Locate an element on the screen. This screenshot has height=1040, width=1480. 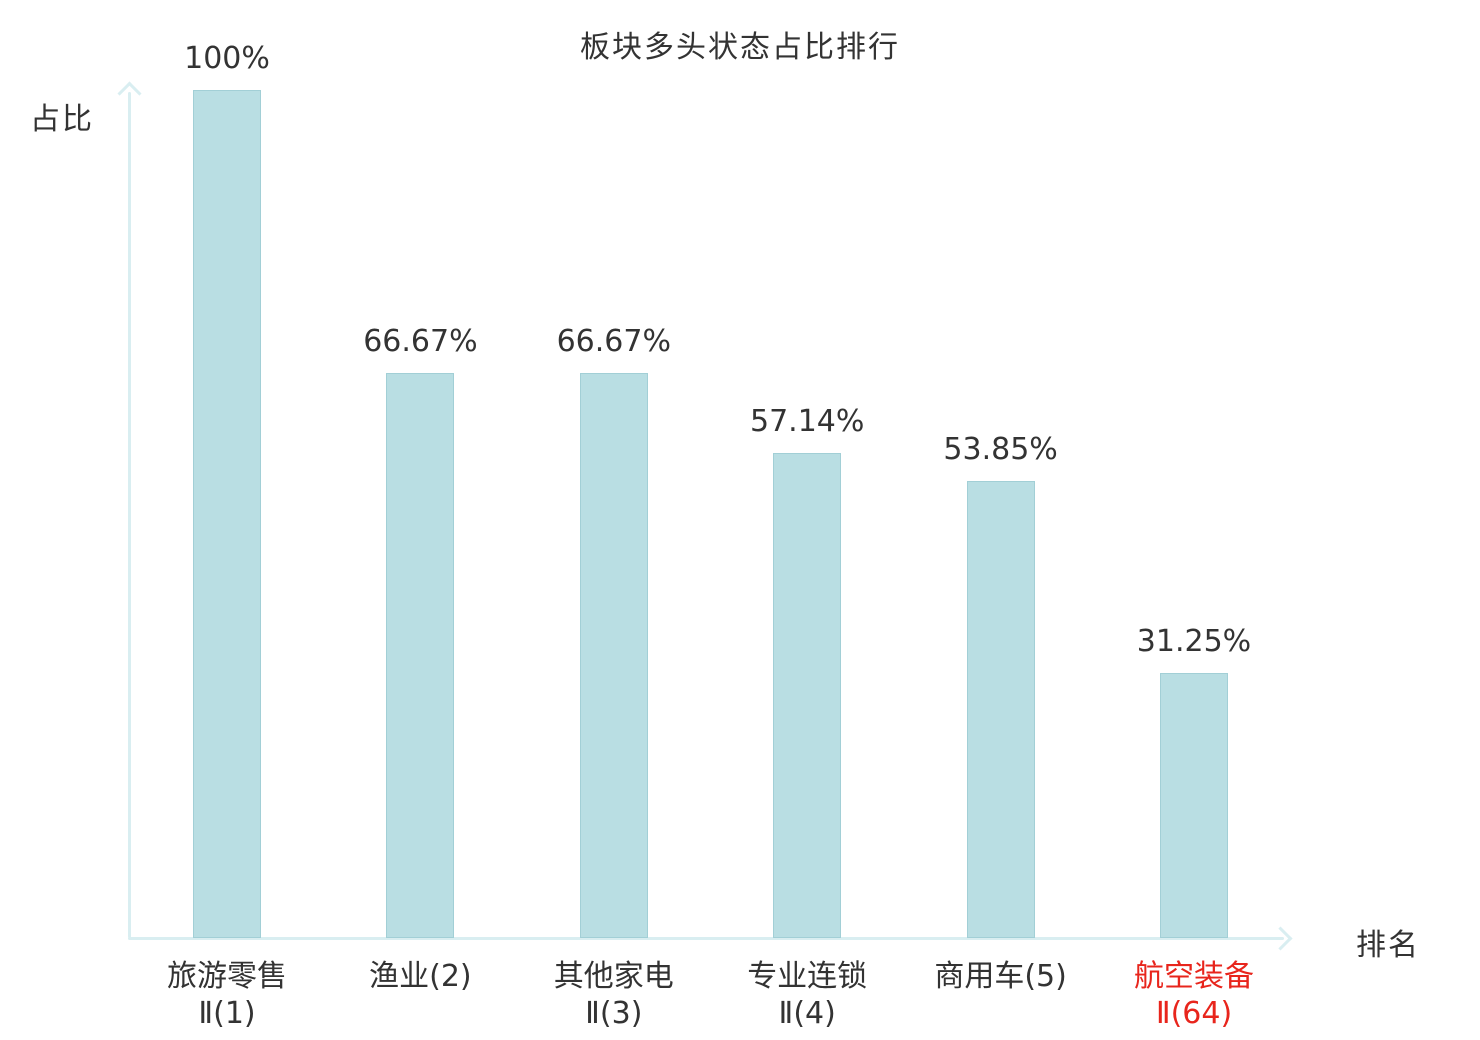
bar-value-label-4: 57.14% is located at coordinates (807, 421).